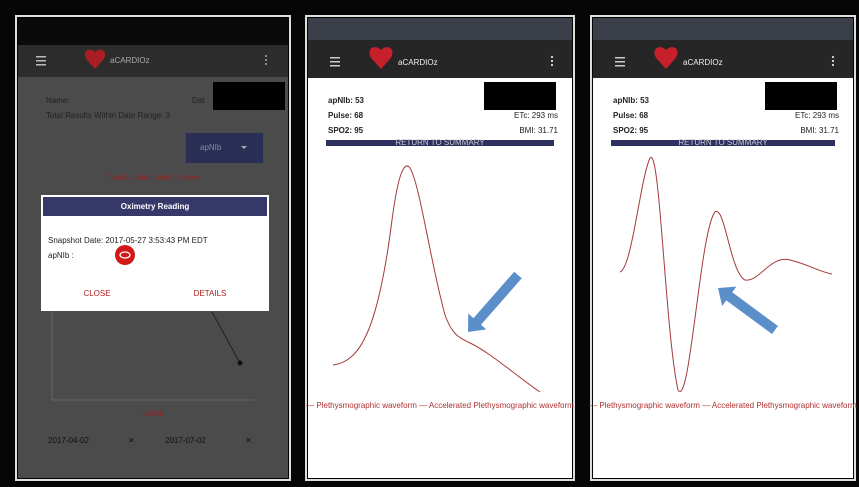 The height and width of the screenshot is (487, 859). Describe the element at coordinates (226, 337) in the screenshot. I see `plot-line` at that location.